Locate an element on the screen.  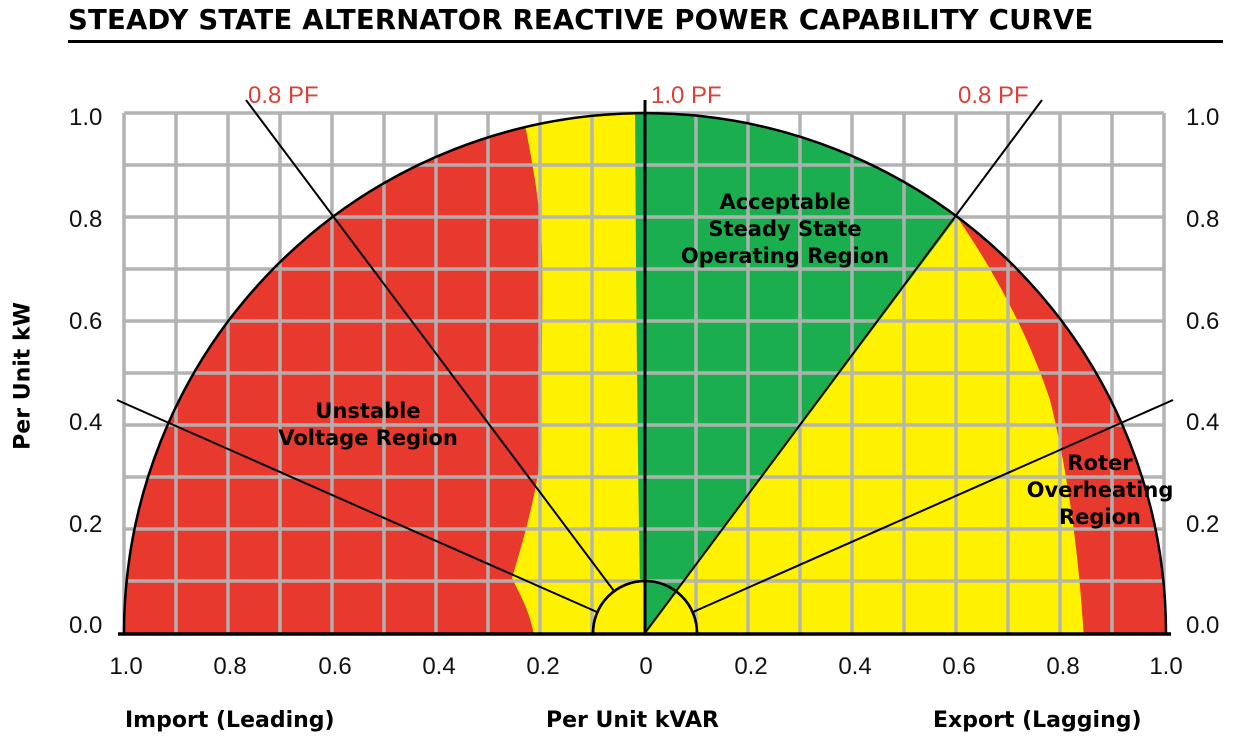
region-label-line: Voltage Region is located at coordinates (368, 438).